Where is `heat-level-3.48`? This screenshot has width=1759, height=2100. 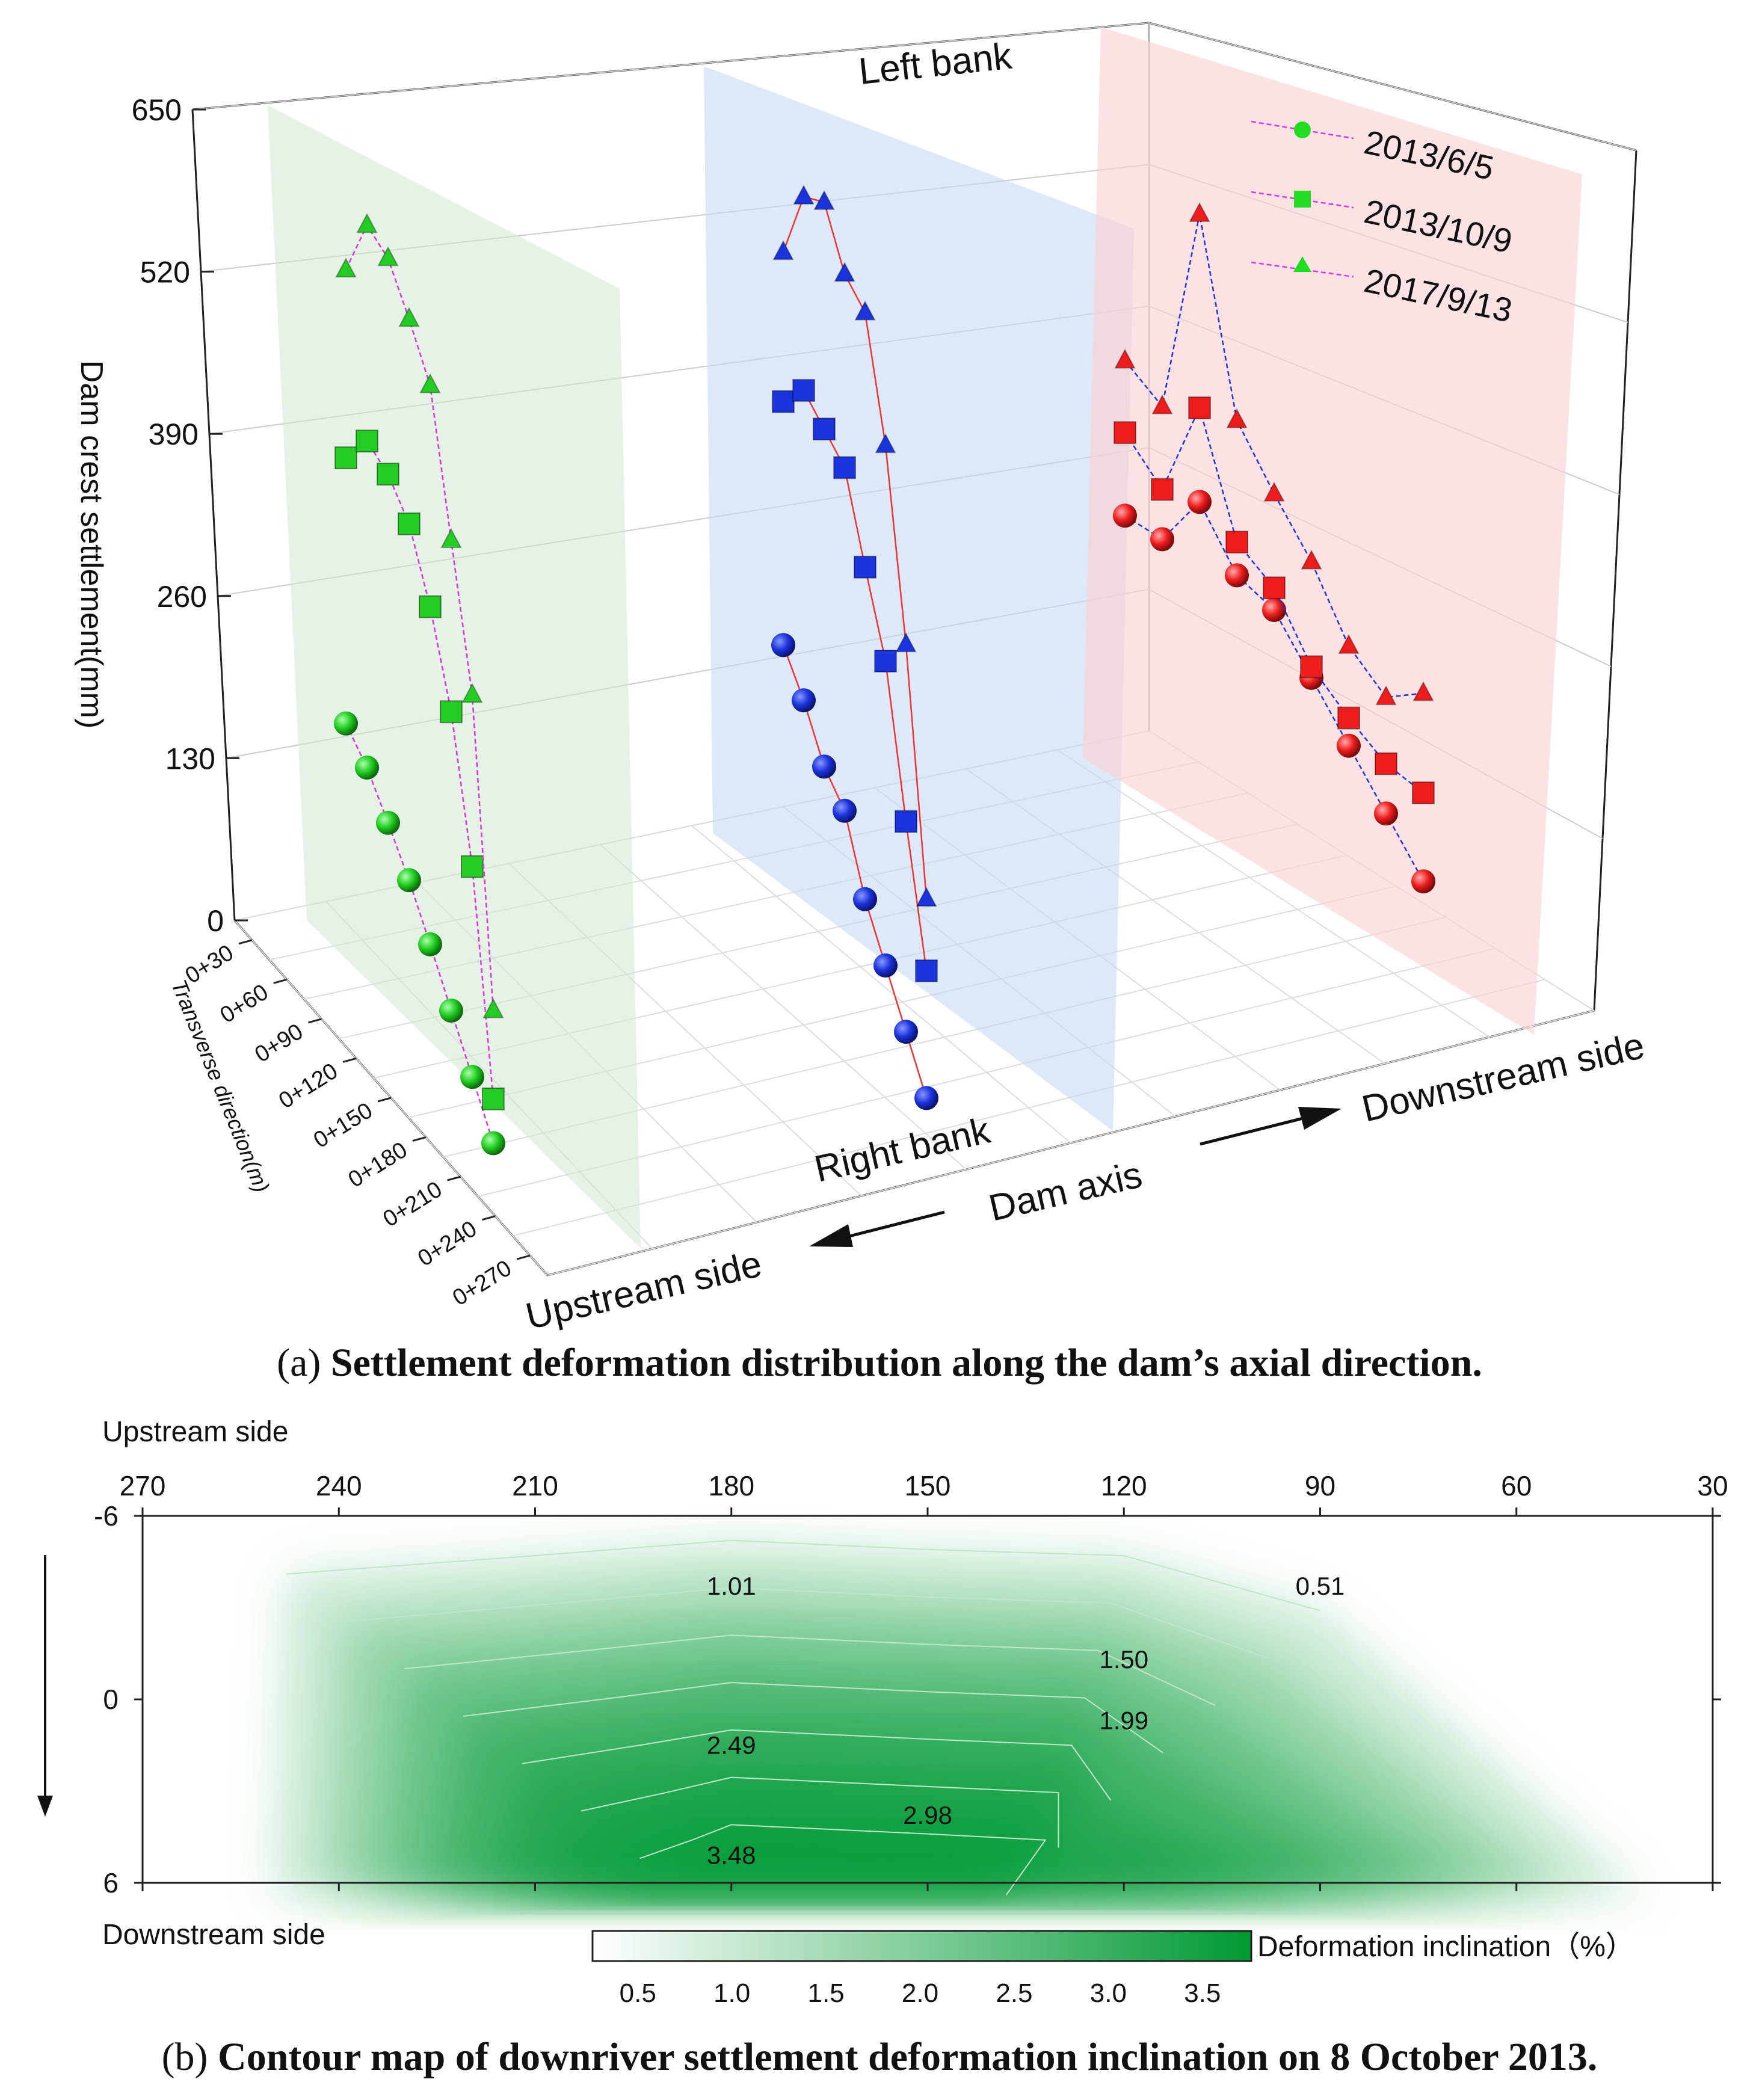 heat-level-3.48 is located at coordinates (882, 1861).